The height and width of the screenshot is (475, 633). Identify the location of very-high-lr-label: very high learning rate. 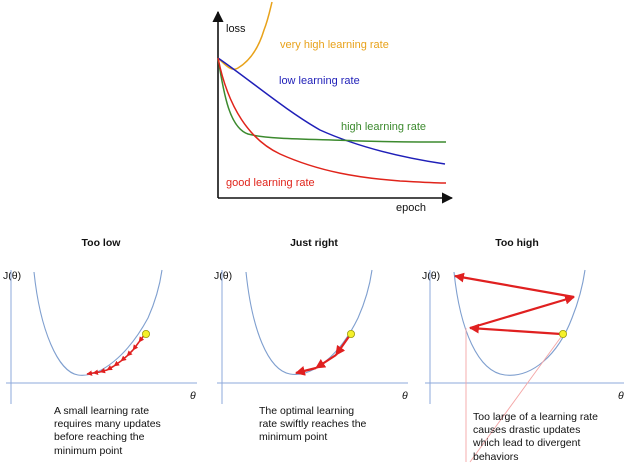
(334, 45).